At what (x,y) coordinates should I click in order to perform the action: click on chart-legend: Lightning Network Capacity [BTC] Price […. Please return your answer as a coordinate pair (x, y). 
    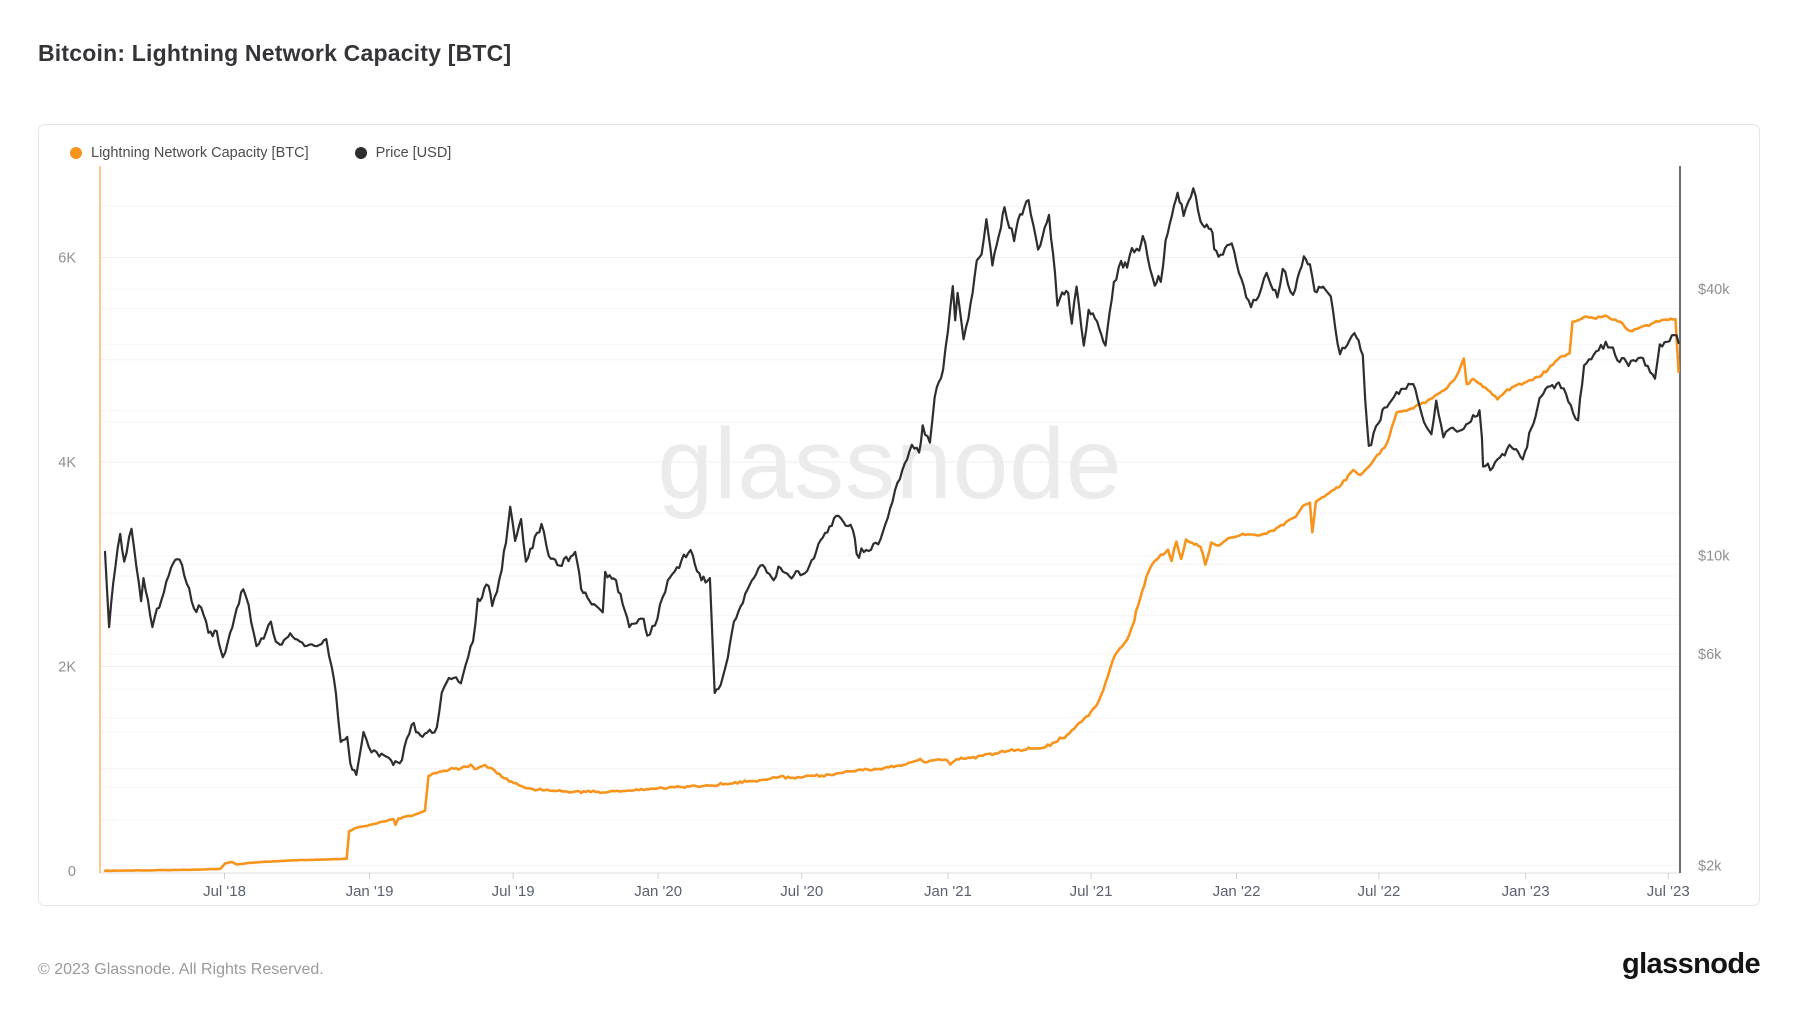
    Looking at the image, I should click on (260, 153).